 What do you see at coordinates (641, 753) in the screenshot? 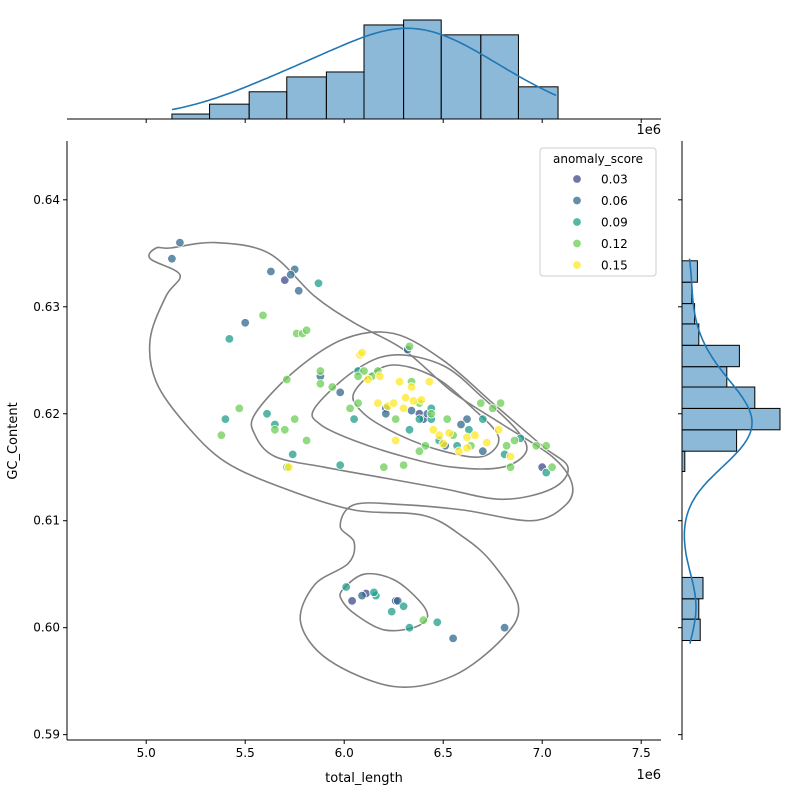
I see `x-tick-label: 7.5` at bounding box center [641, 753].